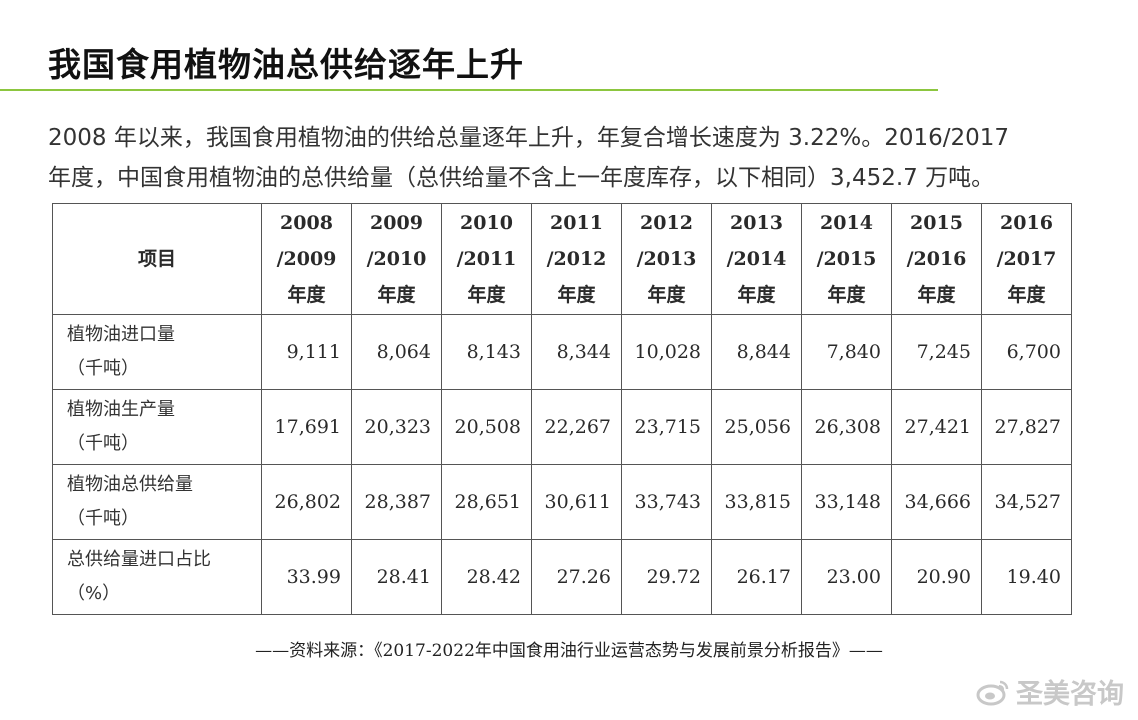 The height and width of the screenshot is (720, 1138). What do you see at coordinates (1026, 427) in the screenshot?
I see `table-cell: 27,827` at bounding box center [1026, 427].